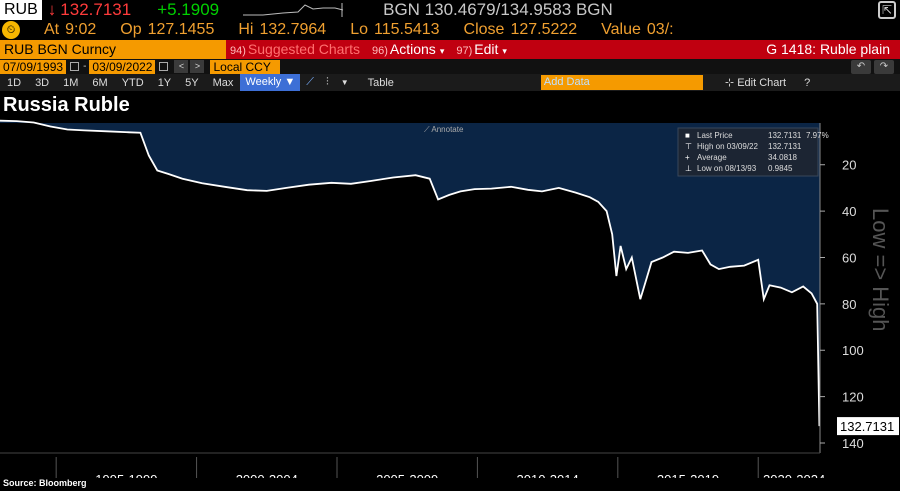 This screenshot has height=491, width=900. Describe the element at coordinates (748, 152) in the screenshot. I see `legend-box` at that location.